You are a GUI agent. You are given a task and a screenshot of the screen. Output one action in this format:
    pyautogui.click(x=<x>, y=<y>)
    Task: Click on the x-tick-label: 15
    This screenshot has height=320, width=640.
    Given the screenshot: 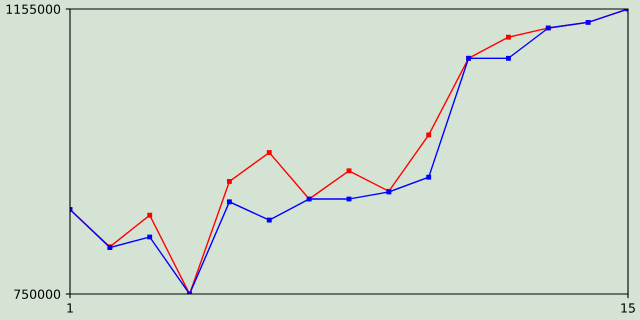 What is the action you would take?
    pyautogui.click(x=628, y=308)
    